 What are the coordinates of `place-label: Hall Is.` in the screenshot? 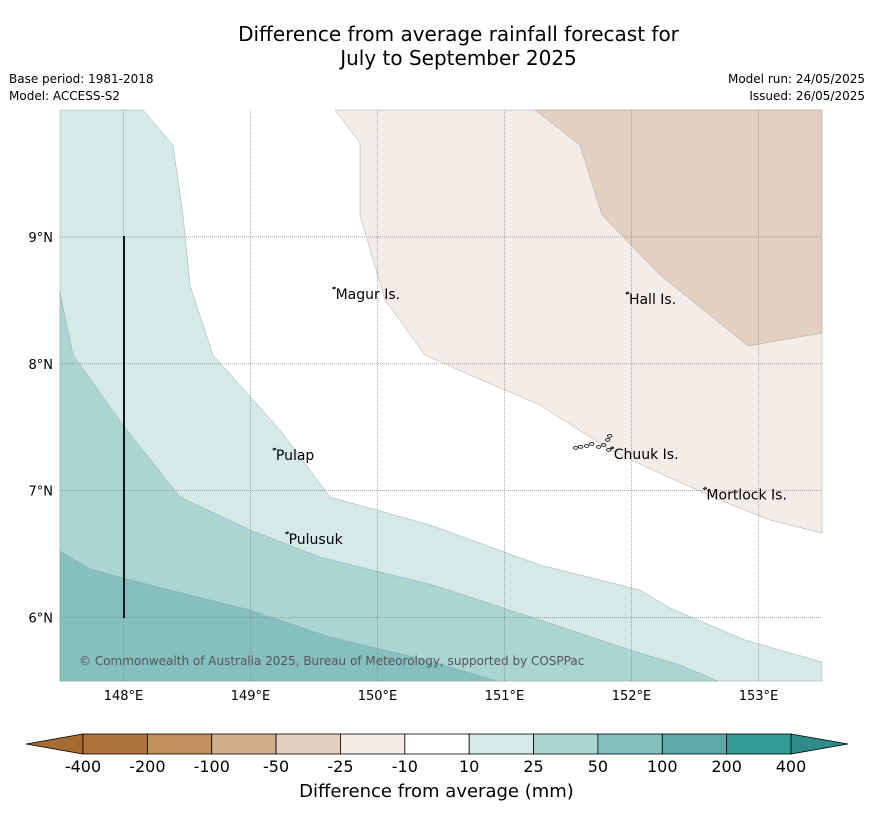 It's located at (652, 300).